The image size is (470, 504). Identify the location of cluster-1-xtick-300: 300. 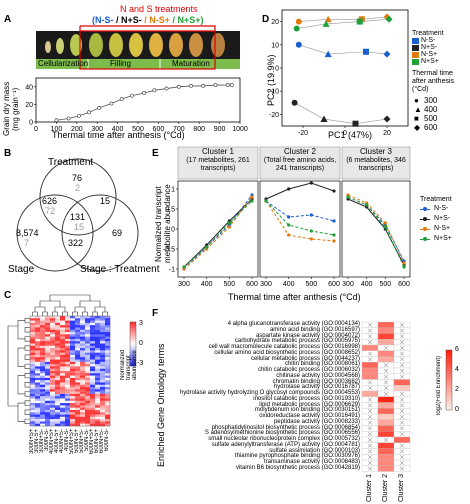
(184, 284).